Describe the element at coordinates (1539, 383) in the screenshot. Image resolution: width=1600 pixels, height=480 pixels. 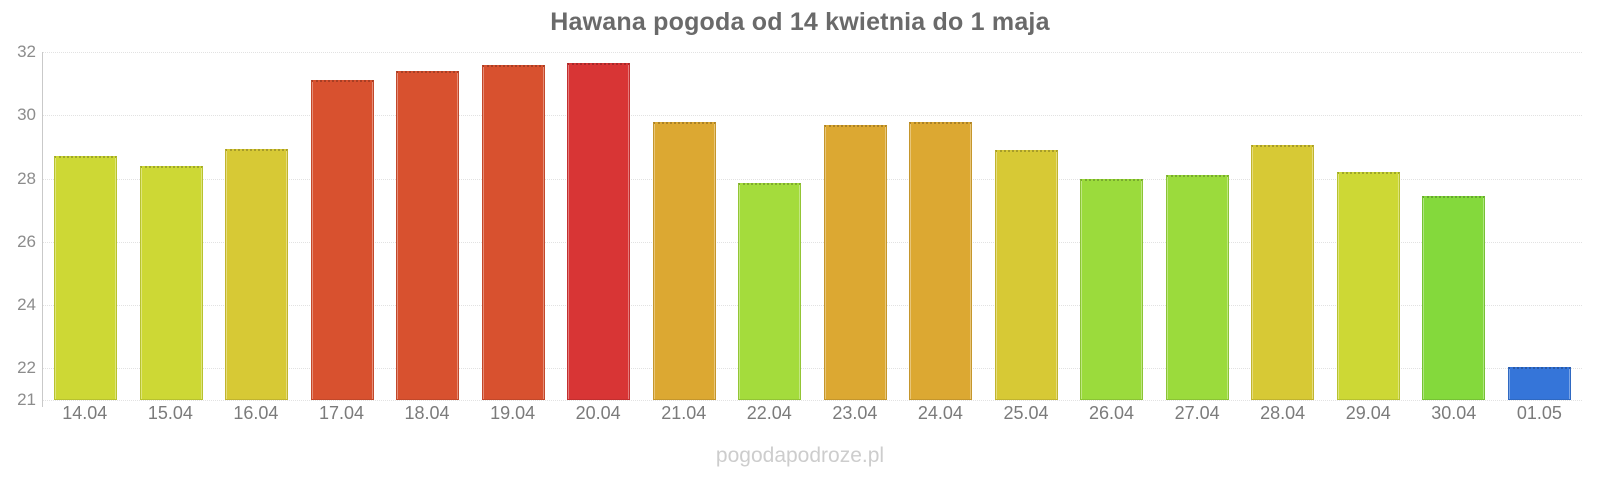
I see `bar-01.05` at that location.